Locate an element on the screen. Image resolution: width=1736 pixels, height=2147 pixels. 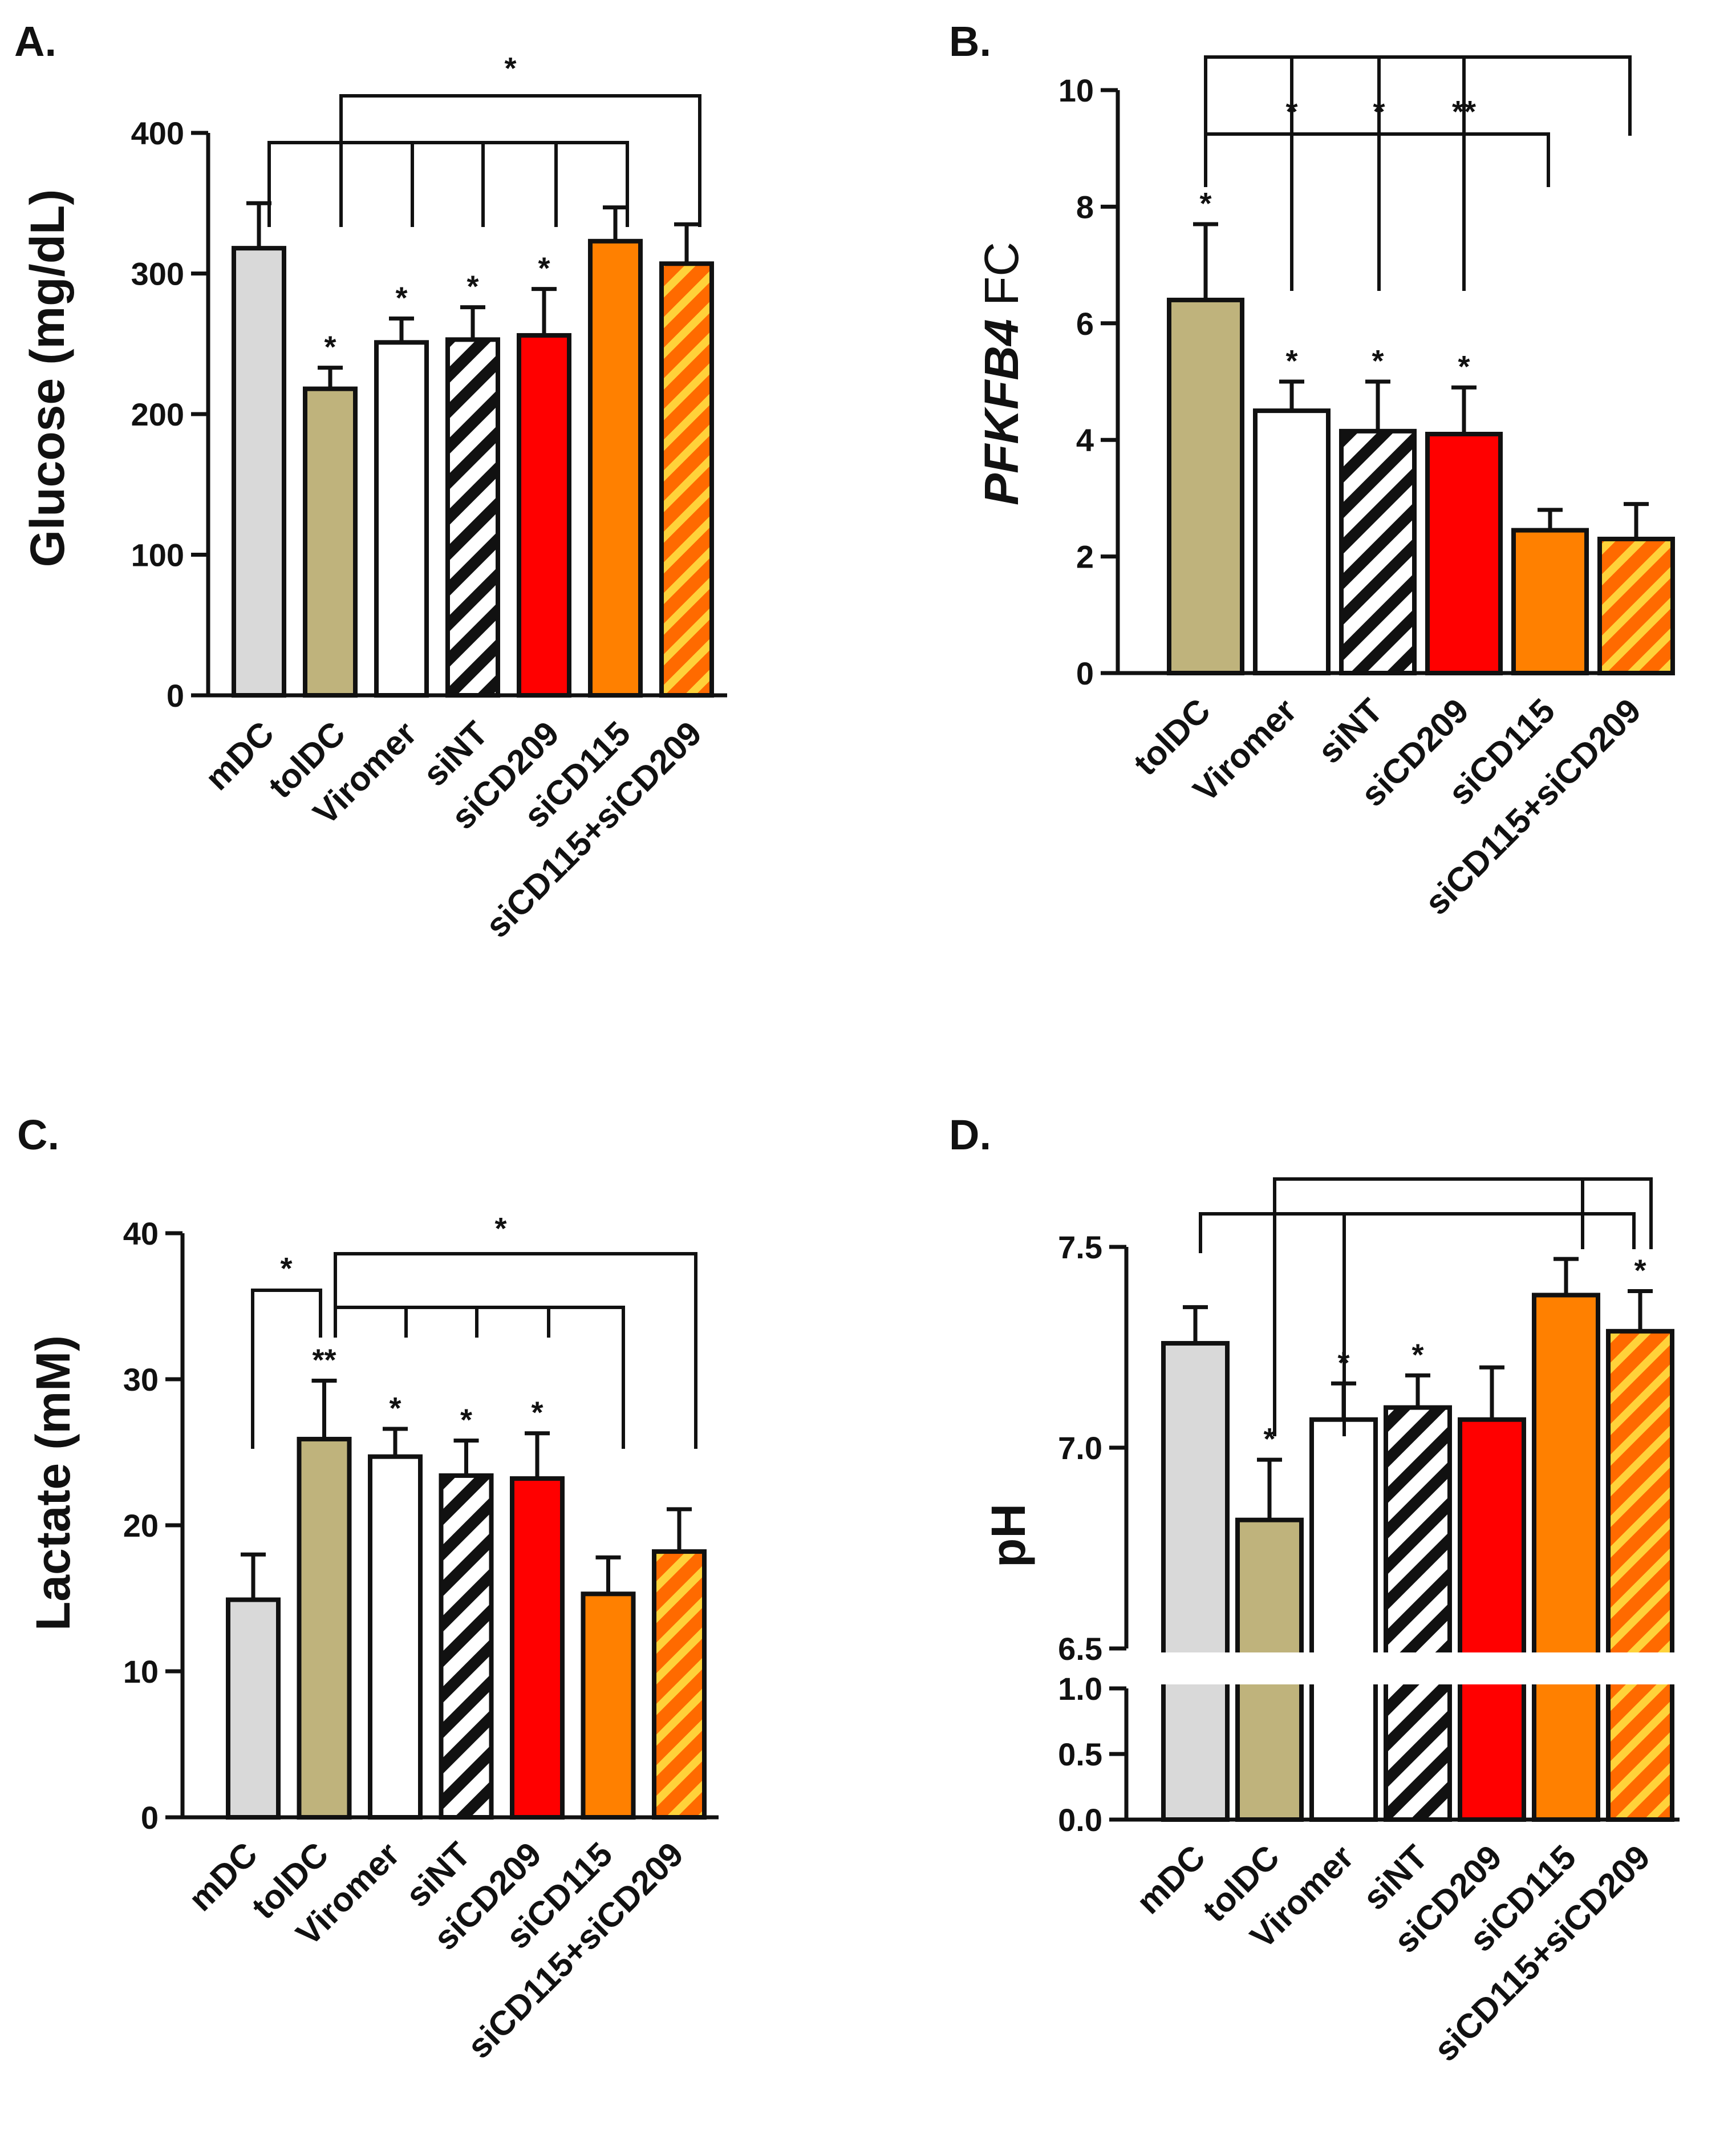
y-tick-label: 7.0 is located at coordinates (1080, 1448).